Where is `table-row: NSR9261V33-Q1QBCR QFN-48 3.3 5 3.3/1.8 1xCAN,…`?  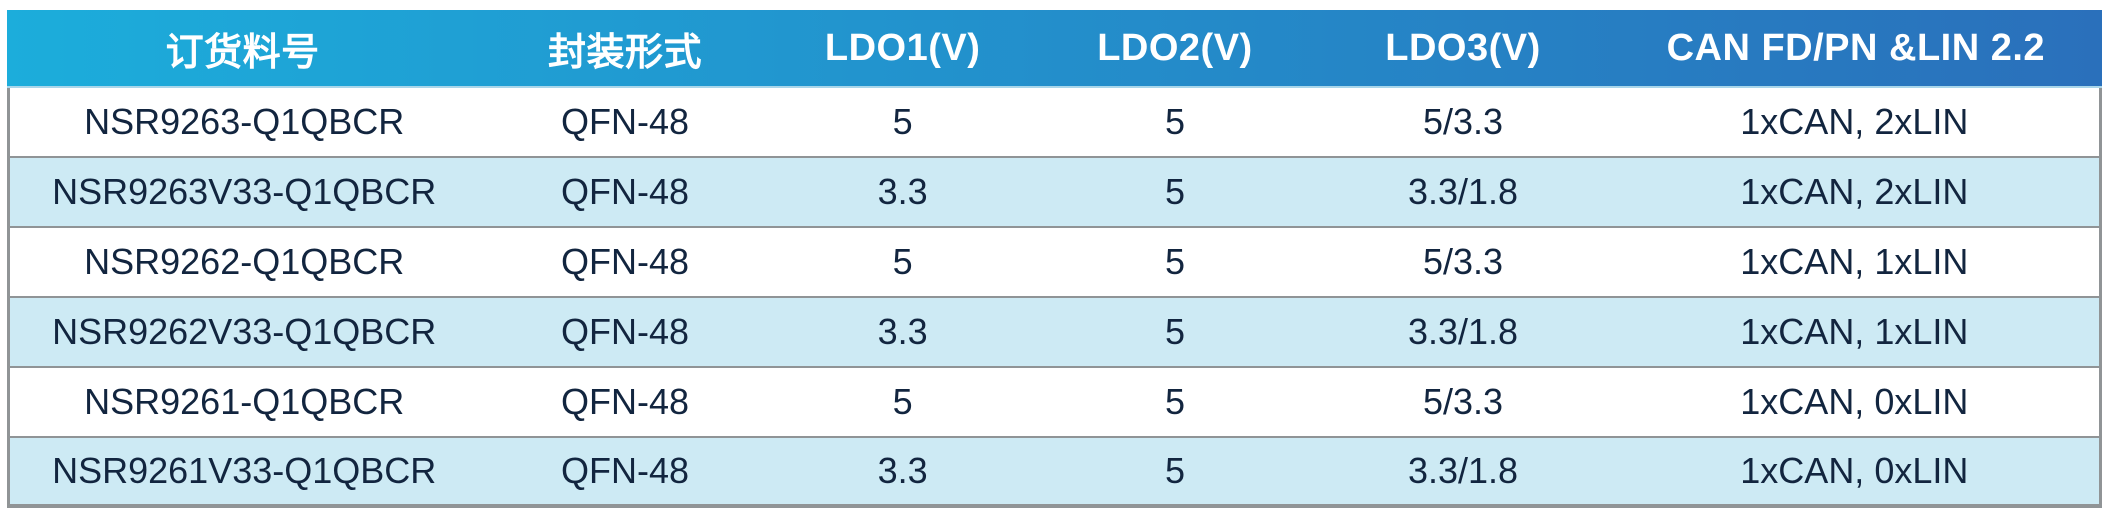 table-row: NSR9261V33-Q1QBCR QFN-48 3.3 5 3.3/1.8 1xCAN,… is located at coordinates (1054, 473).